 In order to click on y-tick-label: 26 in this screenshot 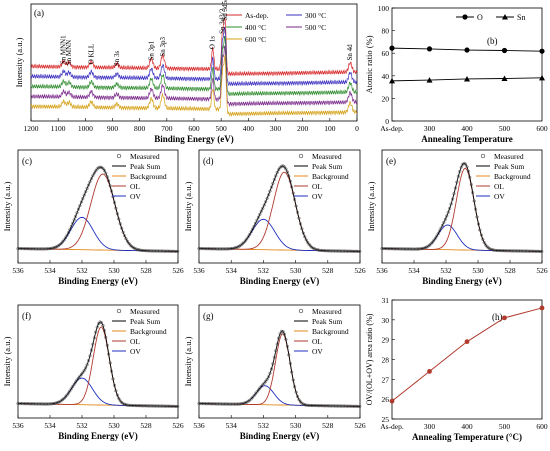, I will do `click(386, 399)`.